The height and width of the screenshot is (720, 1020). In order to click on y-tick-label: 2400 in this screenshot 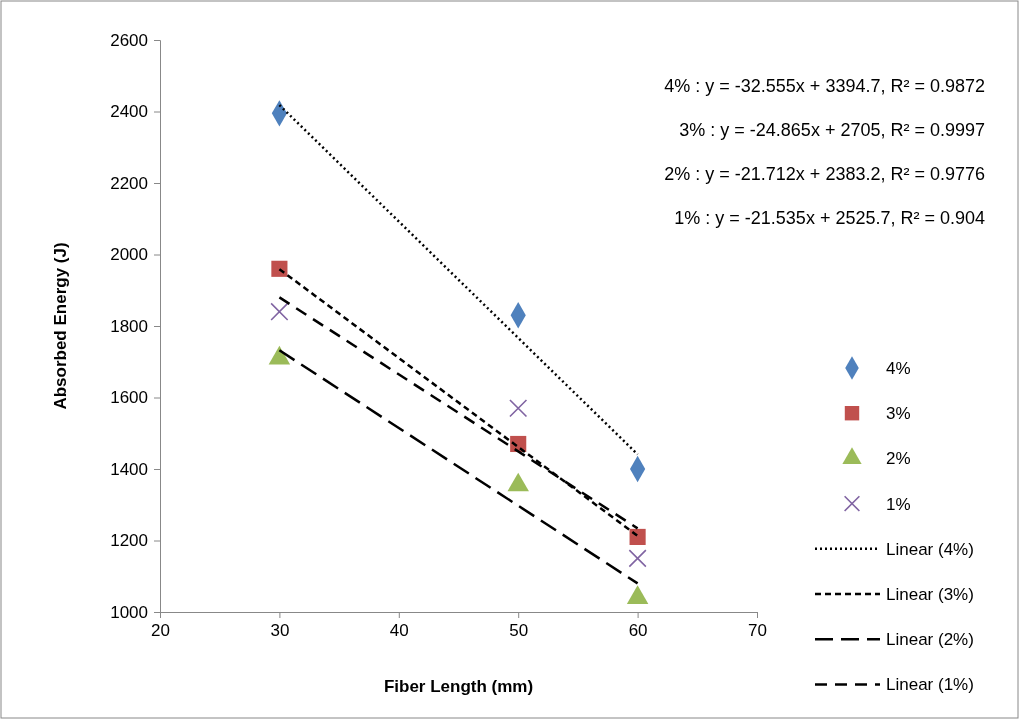, I will do `click(129, 112)`.